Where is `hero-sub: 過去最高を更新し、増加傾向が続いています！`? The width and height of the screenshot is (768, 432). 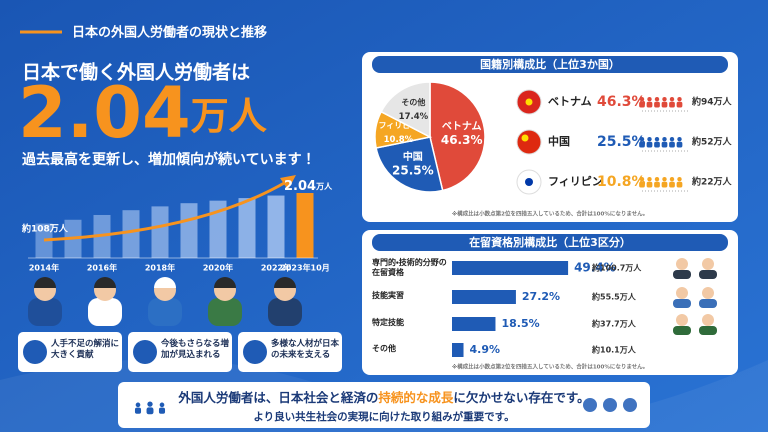
hero-sub: 過去最高を更新し、増加傾向が続いています！ is located at coordinates (169, 159).